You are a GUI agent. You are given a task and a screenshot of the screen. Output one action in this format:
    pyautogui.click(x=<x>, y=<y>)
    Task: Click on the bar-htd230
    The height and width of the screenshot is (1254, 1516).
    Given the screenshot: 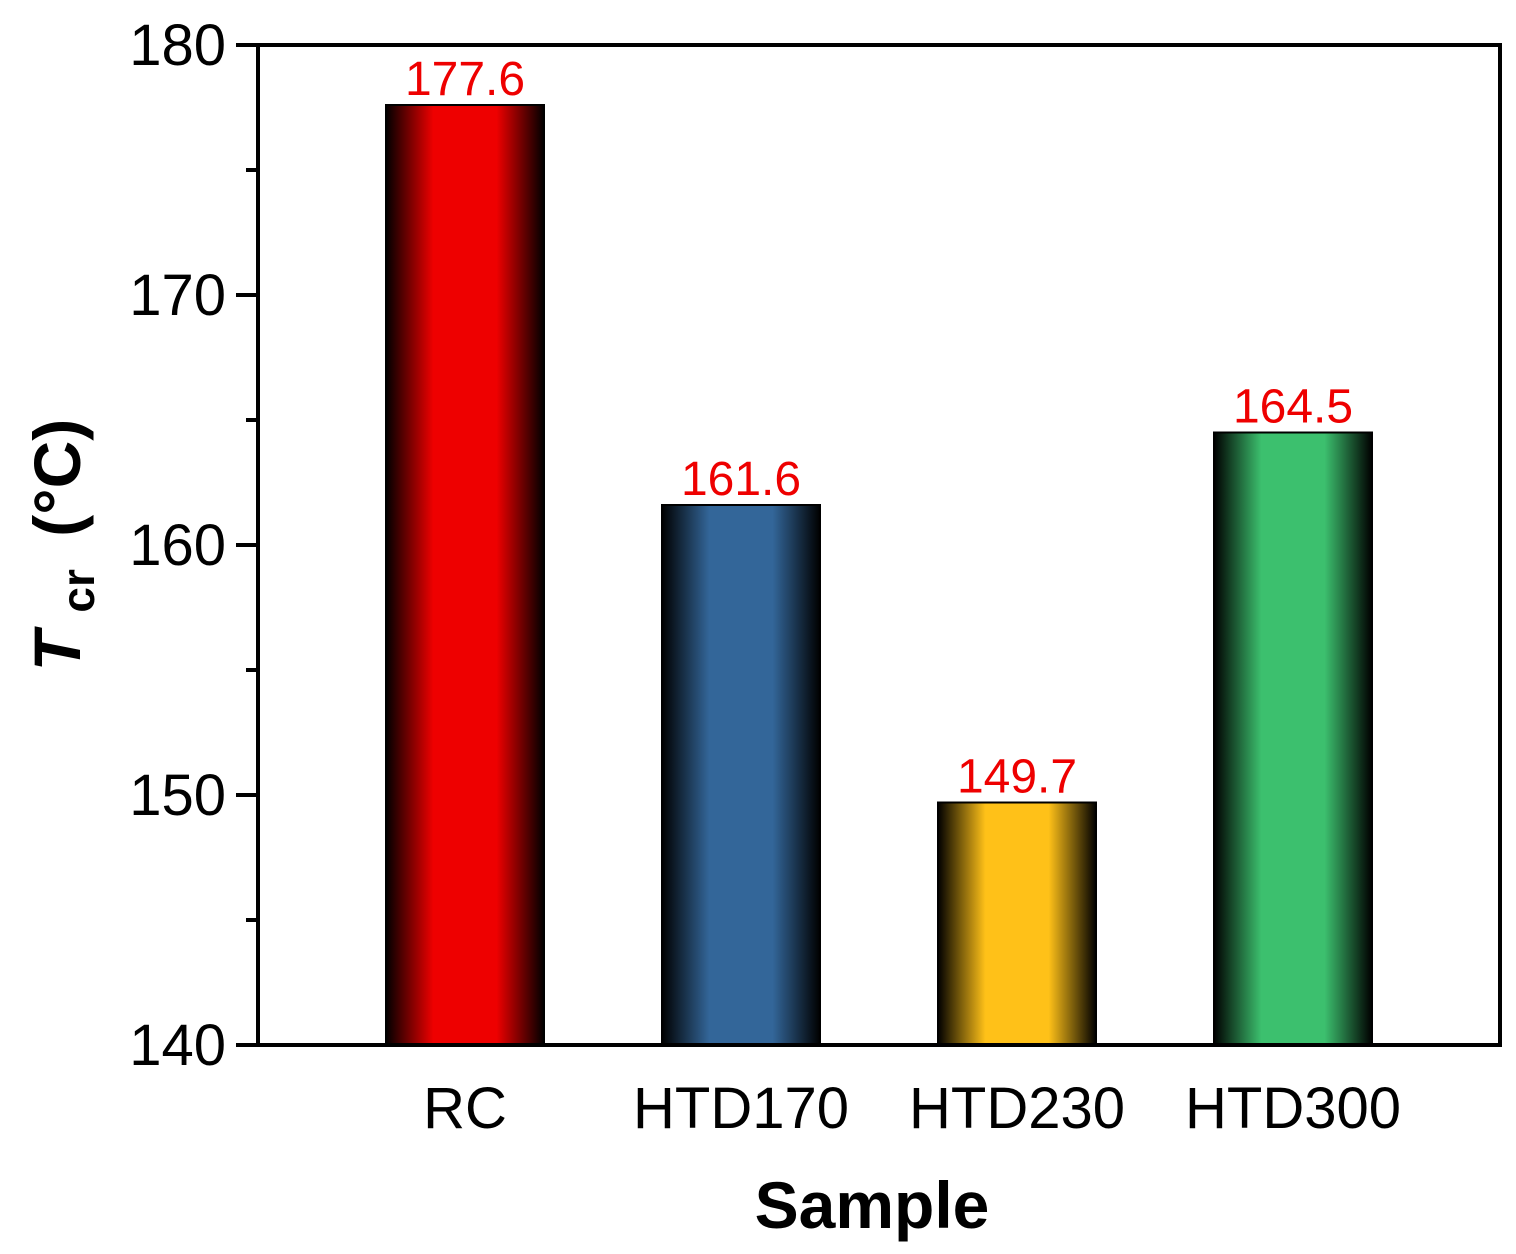 What is the action you would take?
    pyautogui.click(x=1017, y=923)
    